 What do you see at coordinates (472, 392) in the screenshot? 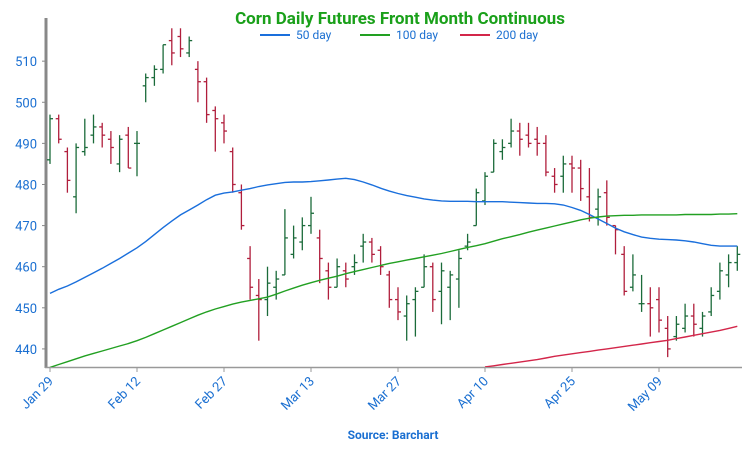
I see `x-tick-label: Apr 10` at bounding box center [472, 392].